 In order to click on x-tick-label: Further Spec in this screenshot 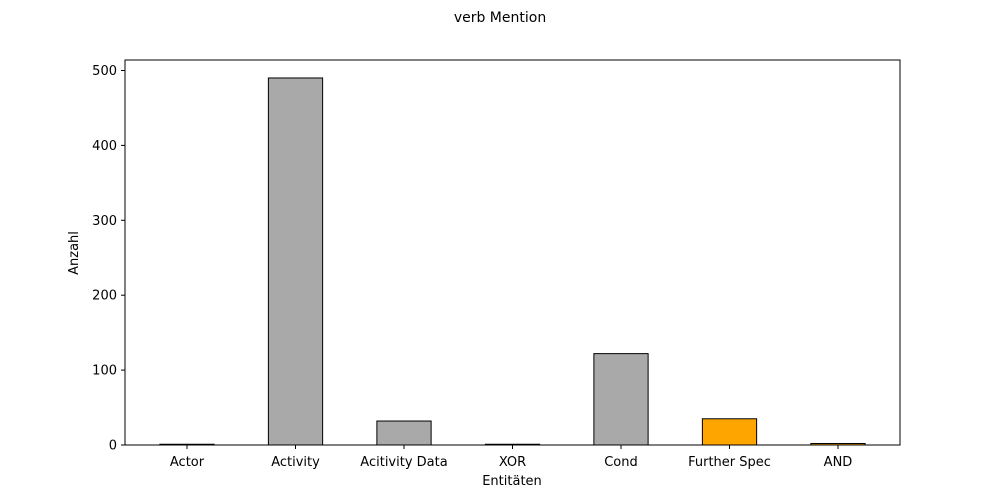, I will do `click(729, 462)`.